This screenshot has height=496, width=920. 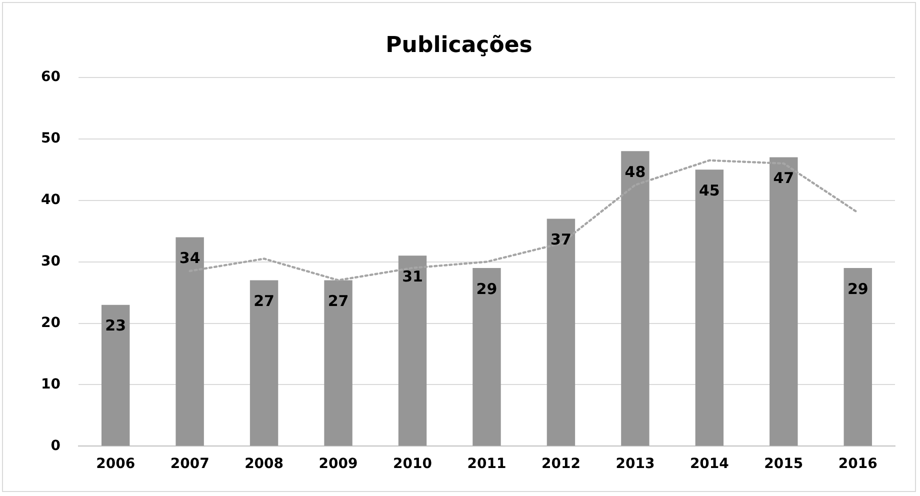 What do you see at coordinates (189, 258) in the screenshot?
I see `data-label: 34` at bounding box center [189, 258].